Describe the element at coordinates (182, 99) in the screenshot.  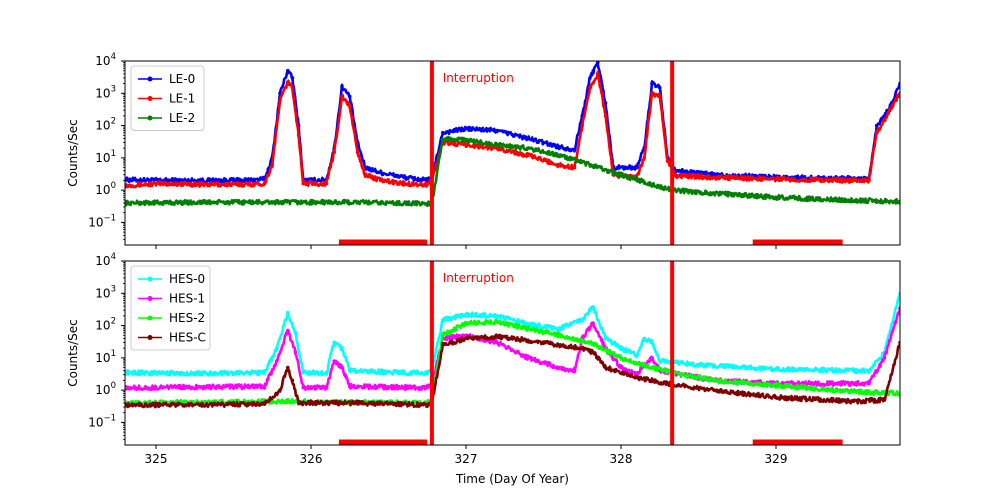
I see `legend-label: LE-1` at that location.